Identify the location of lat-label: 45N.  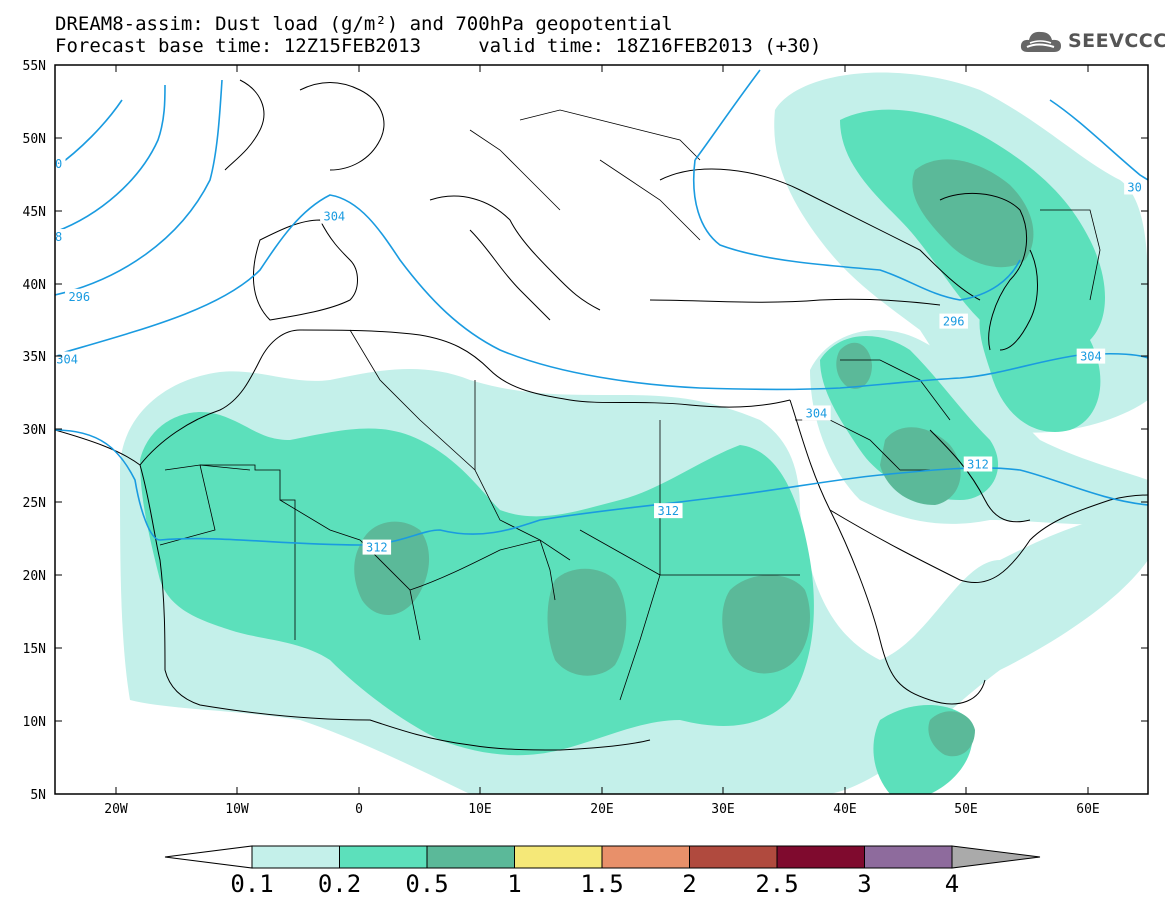
(34, 212).